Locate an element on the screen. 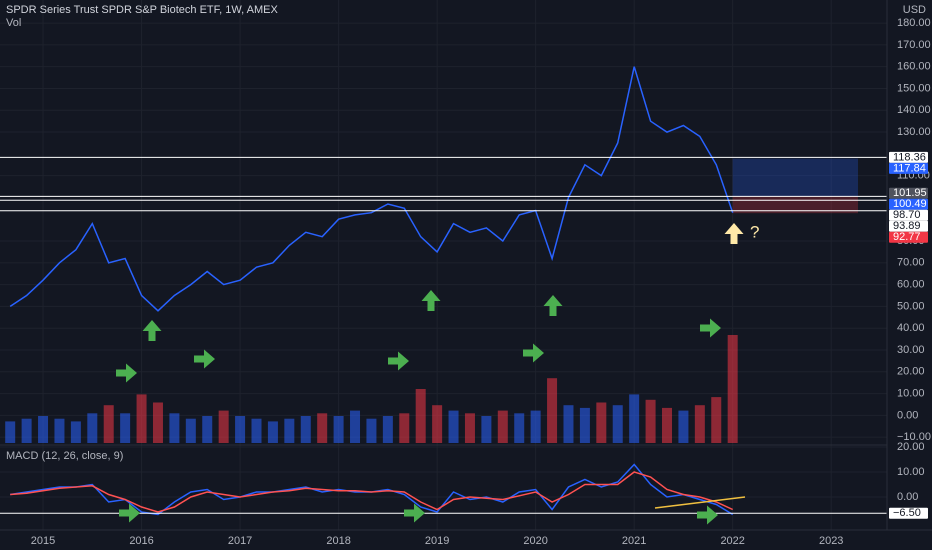 The height and width of the screenshot is (550, 932). level-label: 101.95 is located at coordinates (910, 193).